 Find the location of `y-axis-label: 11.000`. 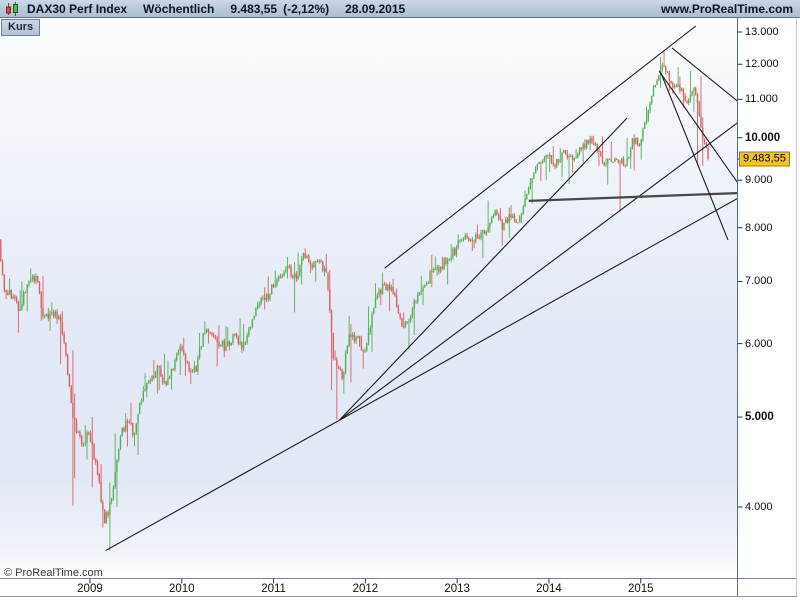

y-axis-label: 11.000 is located at coordinates (761, 99).